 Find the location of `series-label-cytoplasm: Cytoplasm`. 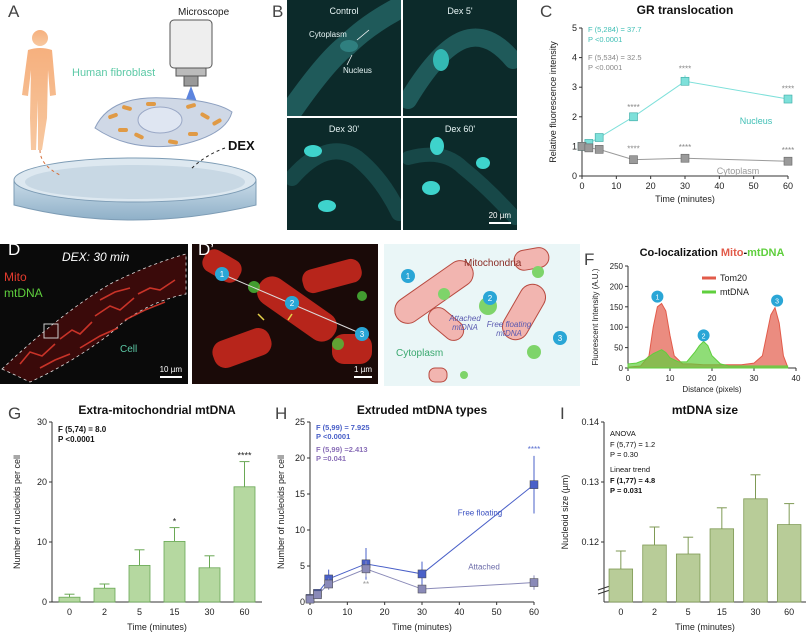

series-label-cytoplasm: Cytoplasm is located at coordinates (738, 171).